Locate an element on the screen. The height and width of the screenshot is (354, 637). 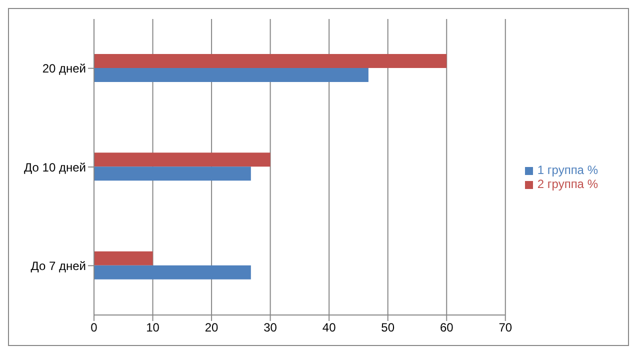
x-tick-label: 40 is located at coordinates (329, 327).